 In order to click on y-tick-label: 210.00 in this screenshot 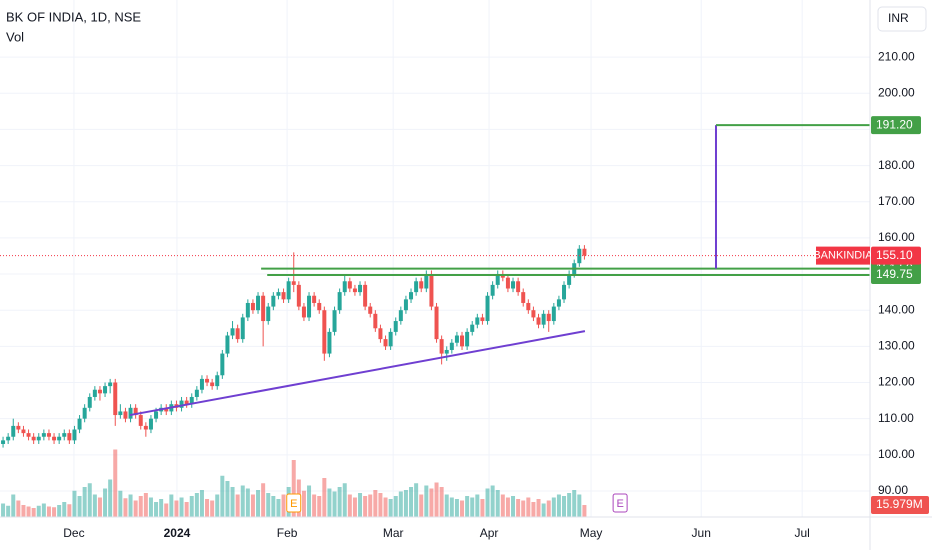, I will do `click(896, 56)`.